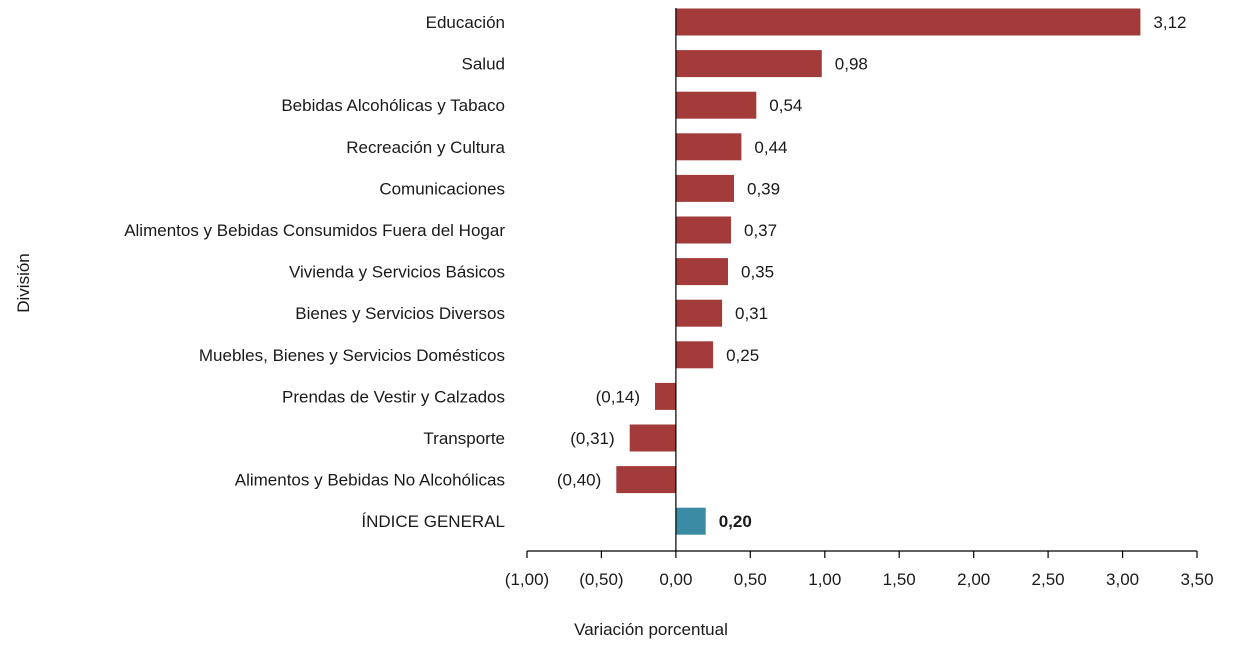 The image size is (1245, 646). I want to click on x-tick-label: 2,50, so click(1048, 579).